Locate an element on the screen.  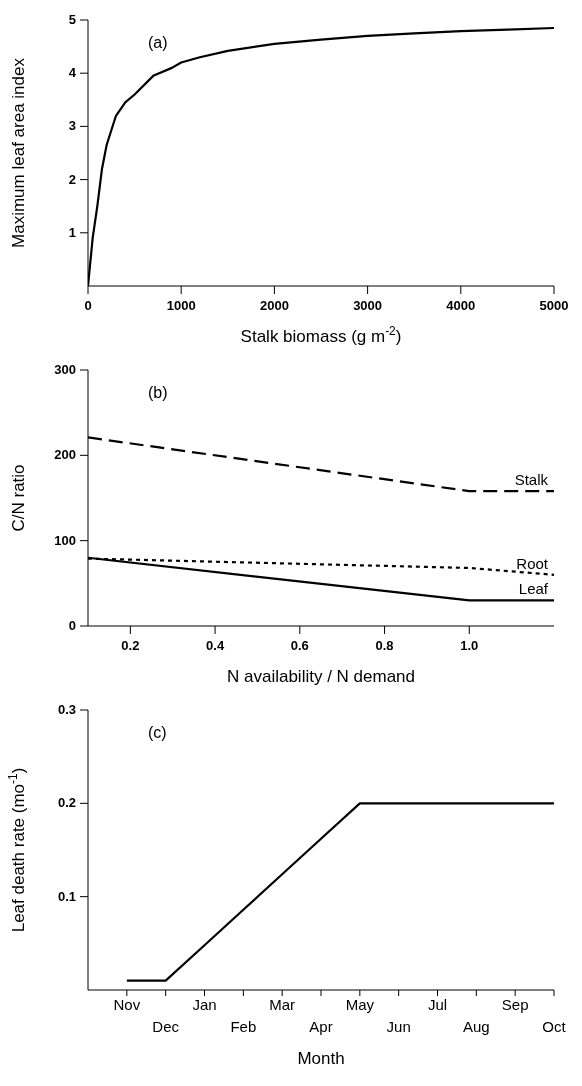
x-tick-label: 3000 is located at coordinates (368, 305).